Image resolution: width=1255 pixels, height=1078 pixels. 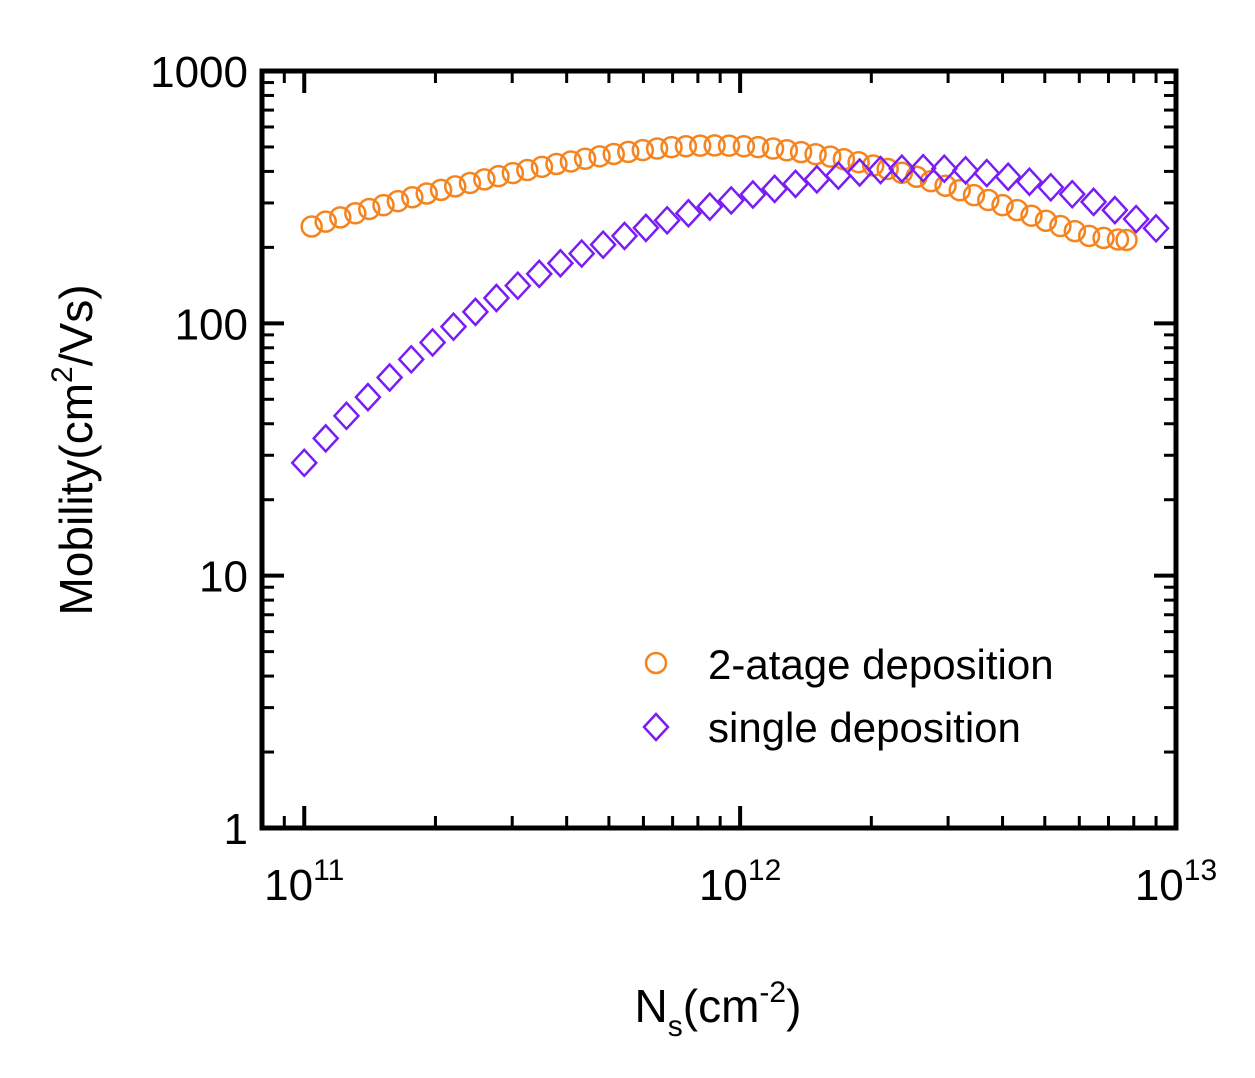 I want to click on legend-marker-2-atage-deposition, so click(x=656, y=663).